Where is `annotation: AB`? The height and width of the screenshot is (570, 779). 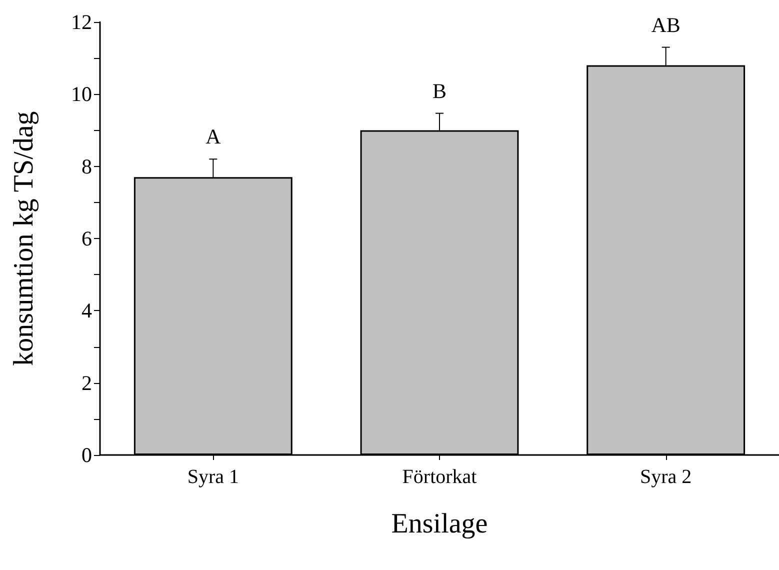
annotation: AB is located at coordinates (665, 24).